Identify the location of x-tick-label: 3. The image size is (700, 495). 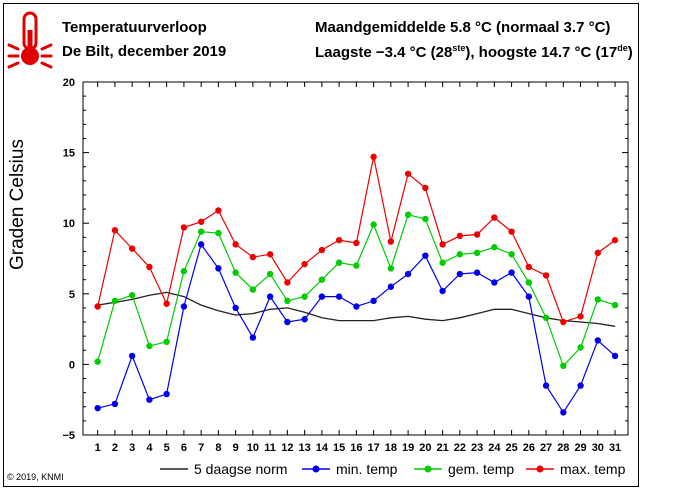
(132, 448).